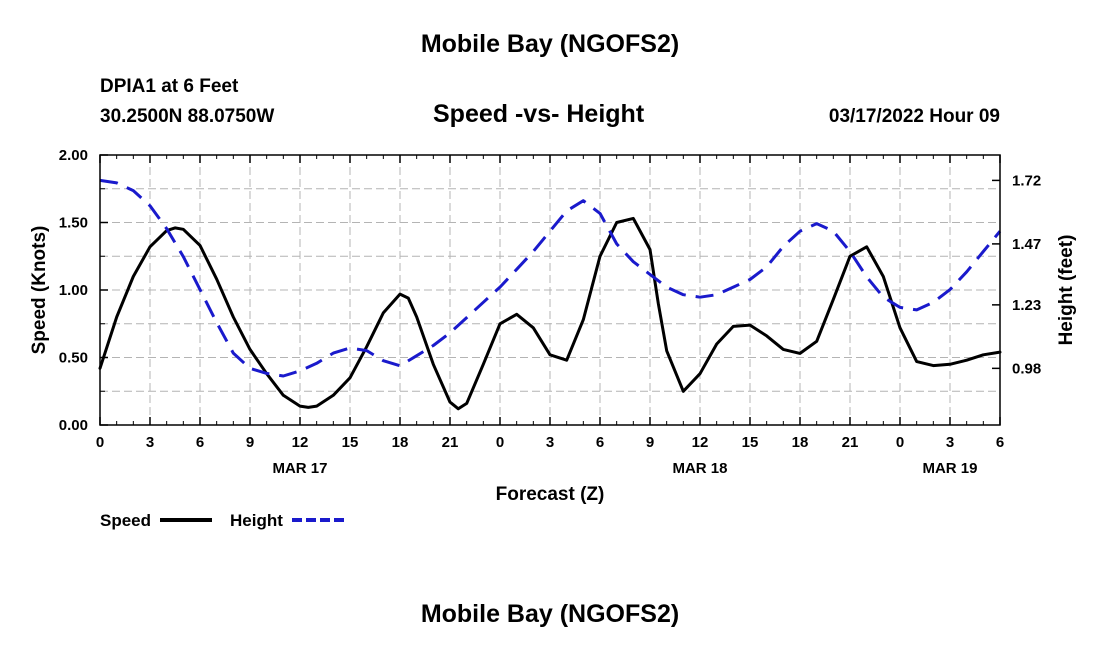 Image resolution: width=1100 pixels, height=650 pixels. I want to click on footer-title: Mobile Bay (NGOFS2), so click(550, 614).